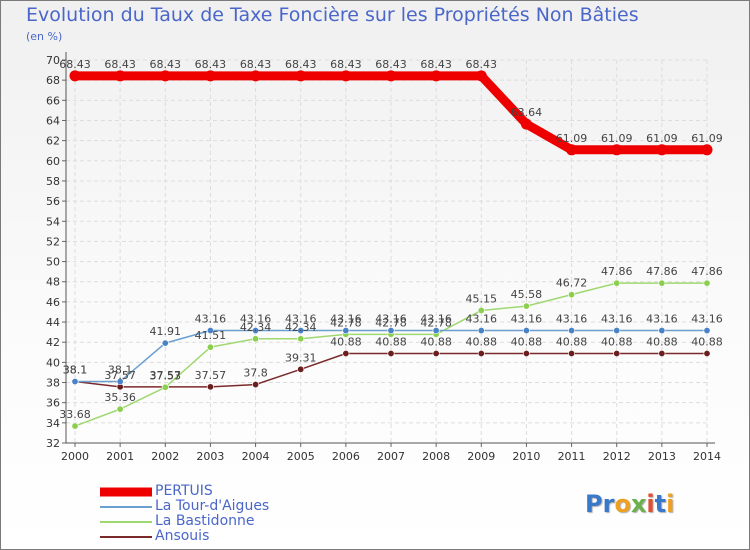 The width and height of the screenshot is (750, 550). What do you see at coordinates (53, 423) in the screenshot?
I see `y-tick-label: 34` at bounding box center [53, 423].